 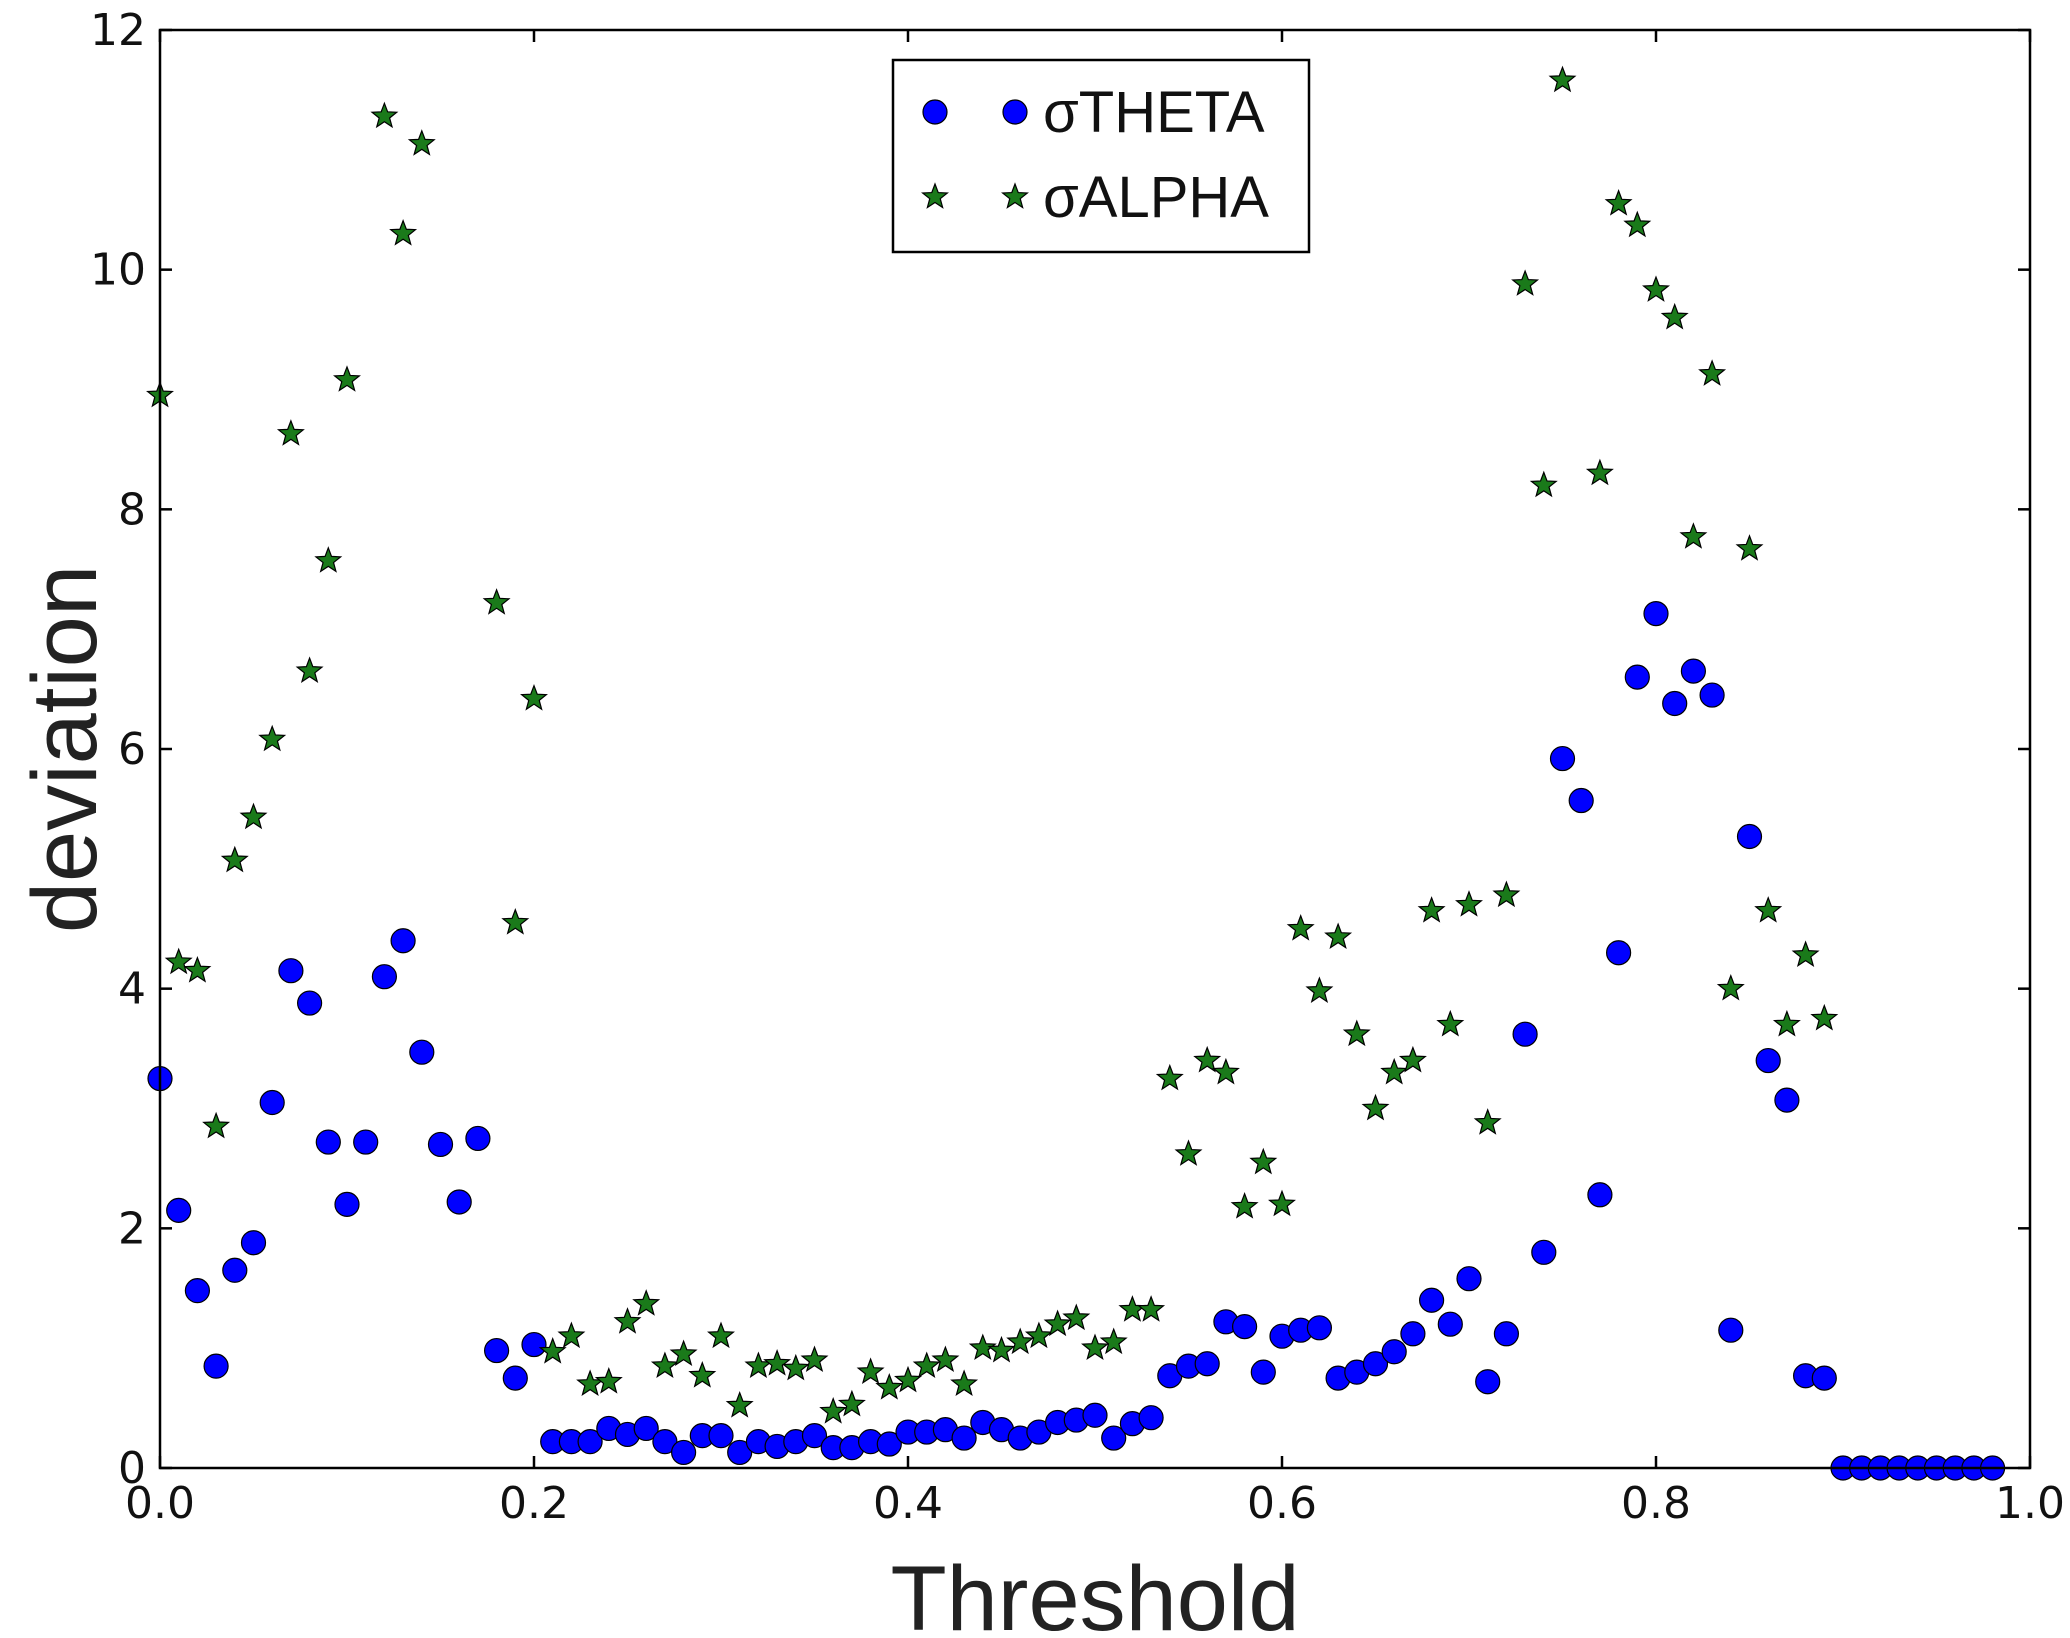 I want to click on x-tick-label: 0.6, so click(x=1282, y=1503).